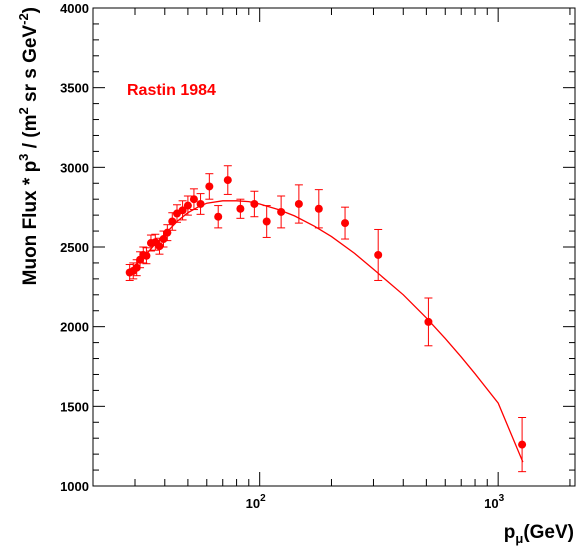 Image resolution: width=579 pixels, height=554 pixels. I want to click on y-tick-label: 2500, so click(74, 247).